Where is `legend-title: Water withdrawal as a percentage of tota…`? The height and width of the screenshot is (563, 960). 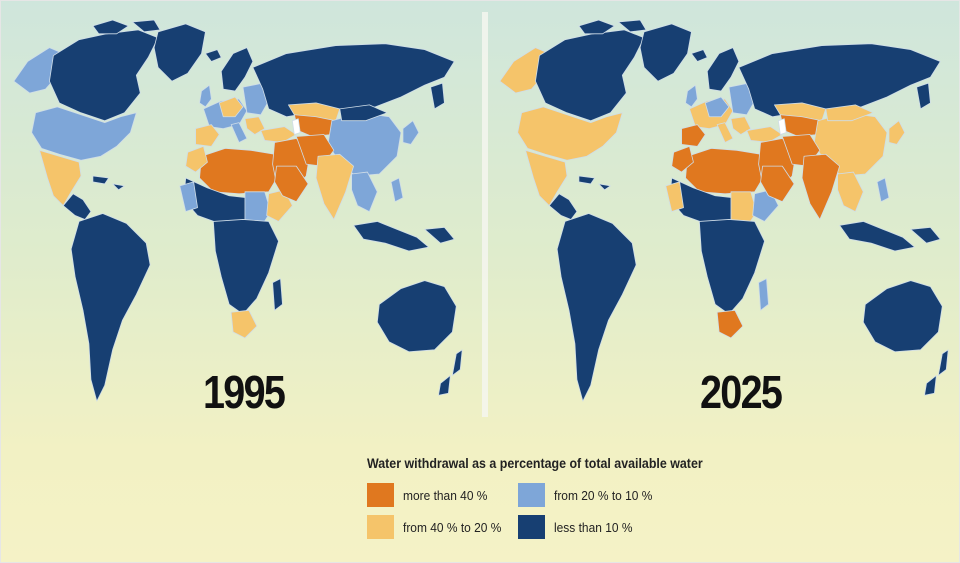 legend-title: Water withdrawal as a percentage of tota… is located at coordinates (535, 463).